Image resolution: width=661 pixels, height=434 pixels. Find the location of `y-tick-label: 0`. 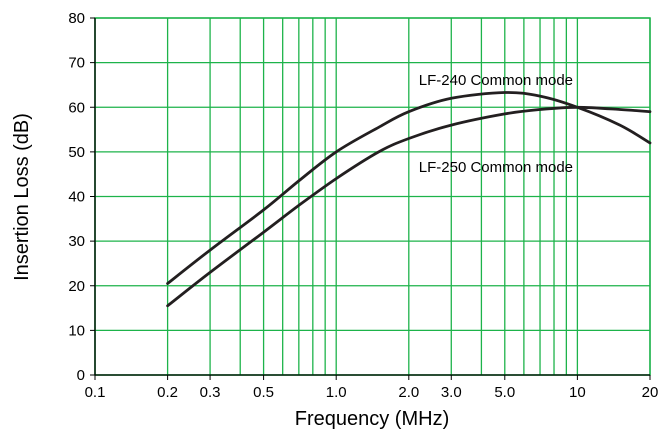

y-tick-label: 0 is located at coordinates (81, 375).